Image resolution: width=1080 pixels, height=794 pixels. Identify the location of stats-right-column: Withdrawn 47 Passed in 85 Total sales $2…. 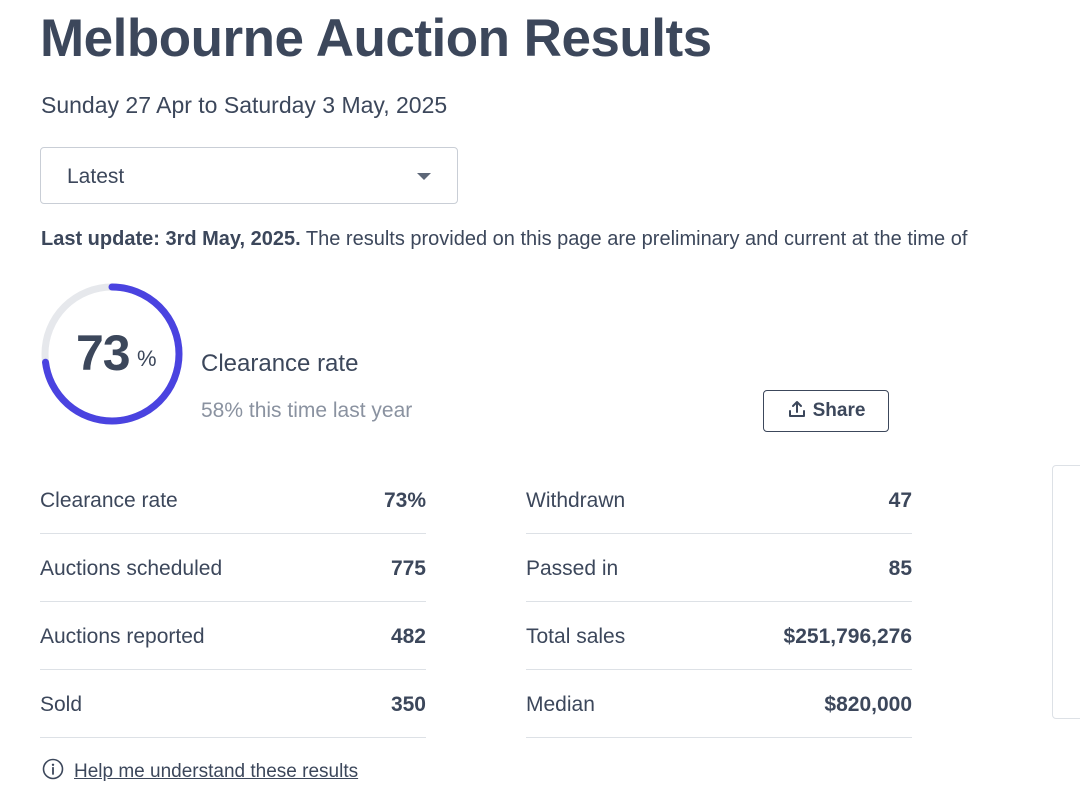
(719, 602).